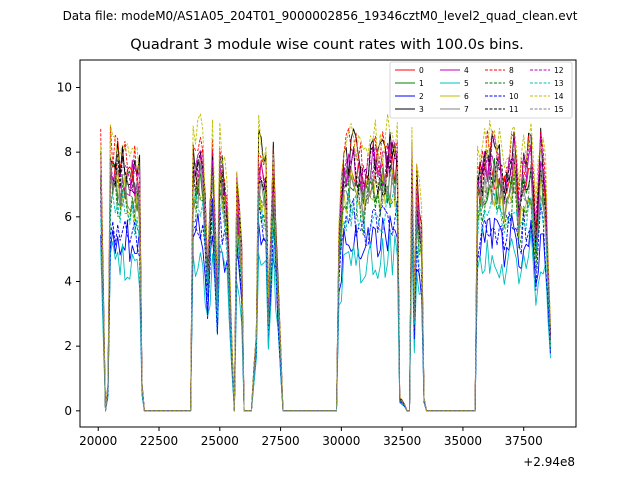 This screenshot has width=640, height=480. What do you see at coordinates (549, 462) in the screenshot?
I see `x-axis-offset-label: +2.94e8` at bounding box center [549, 462].